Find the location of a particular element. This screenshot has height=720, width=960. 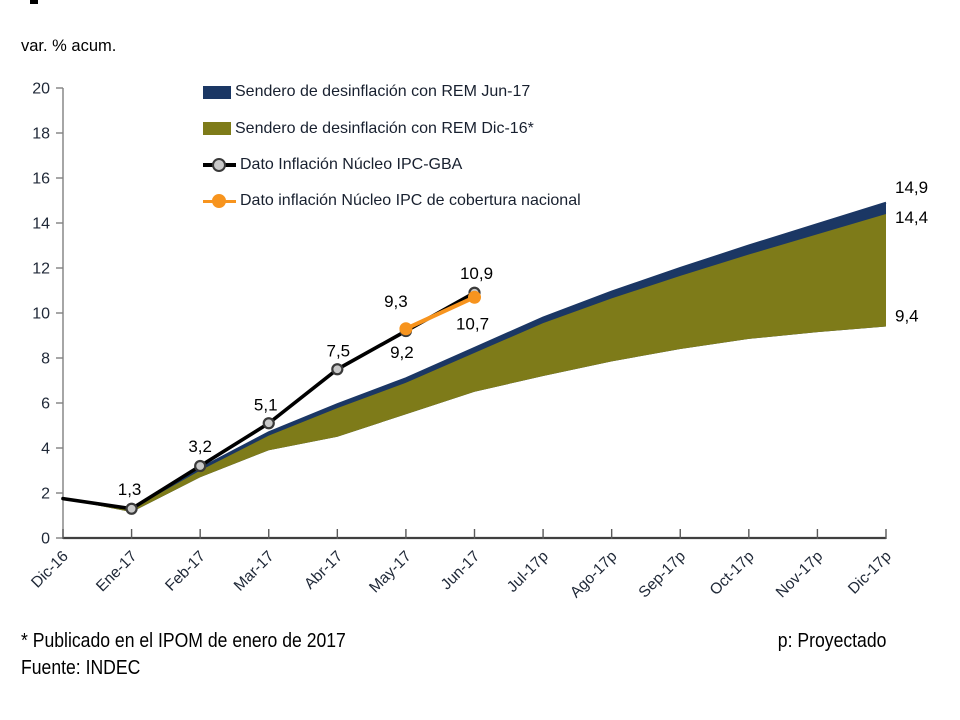

end-label: 14,9 is located at coordinates (911, 187).